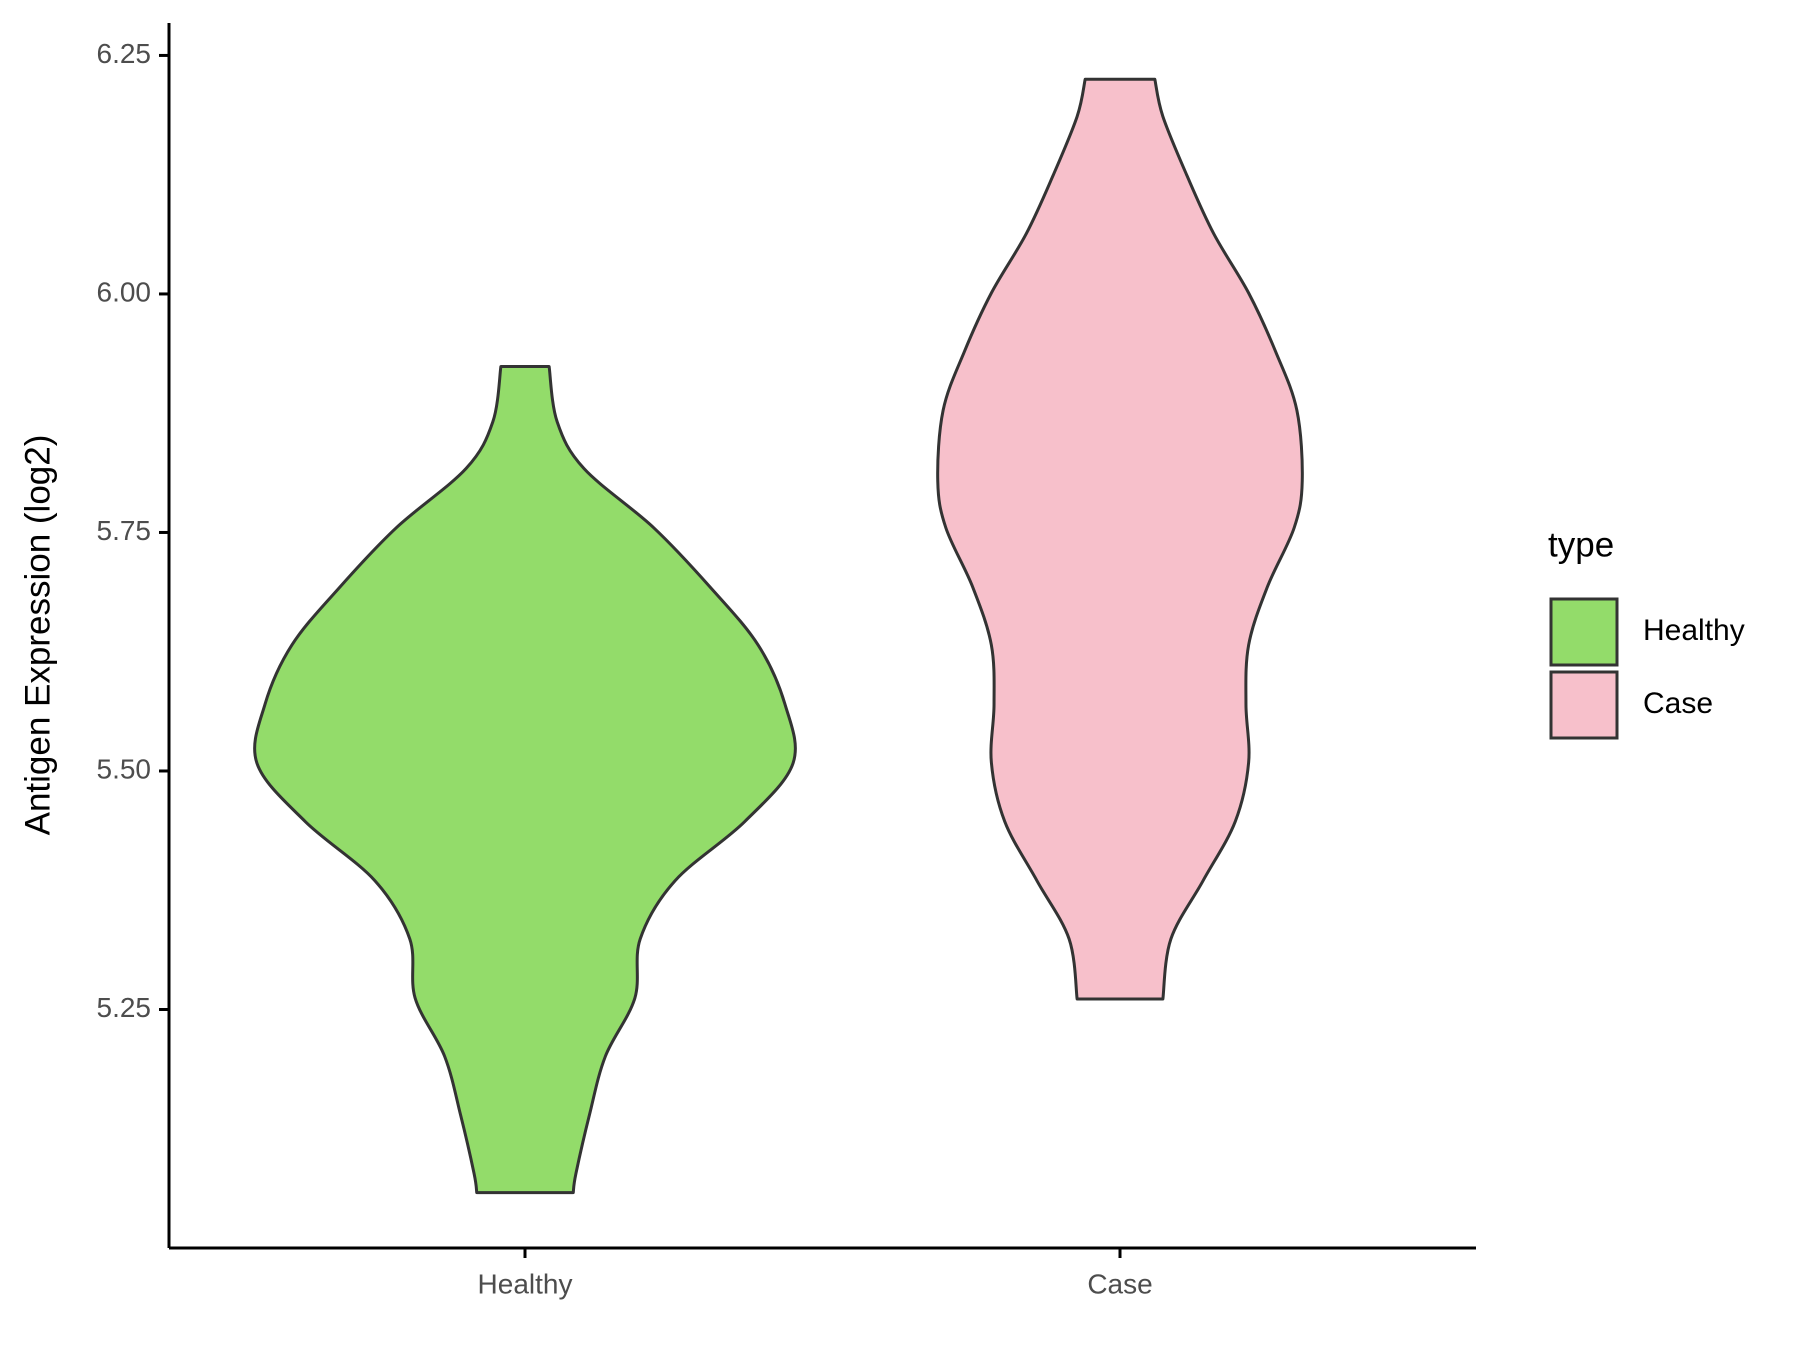 The height and width of the screenshot is (1350, 1800). I want to click on x-tick-label: Case, so click(1119, 1283).